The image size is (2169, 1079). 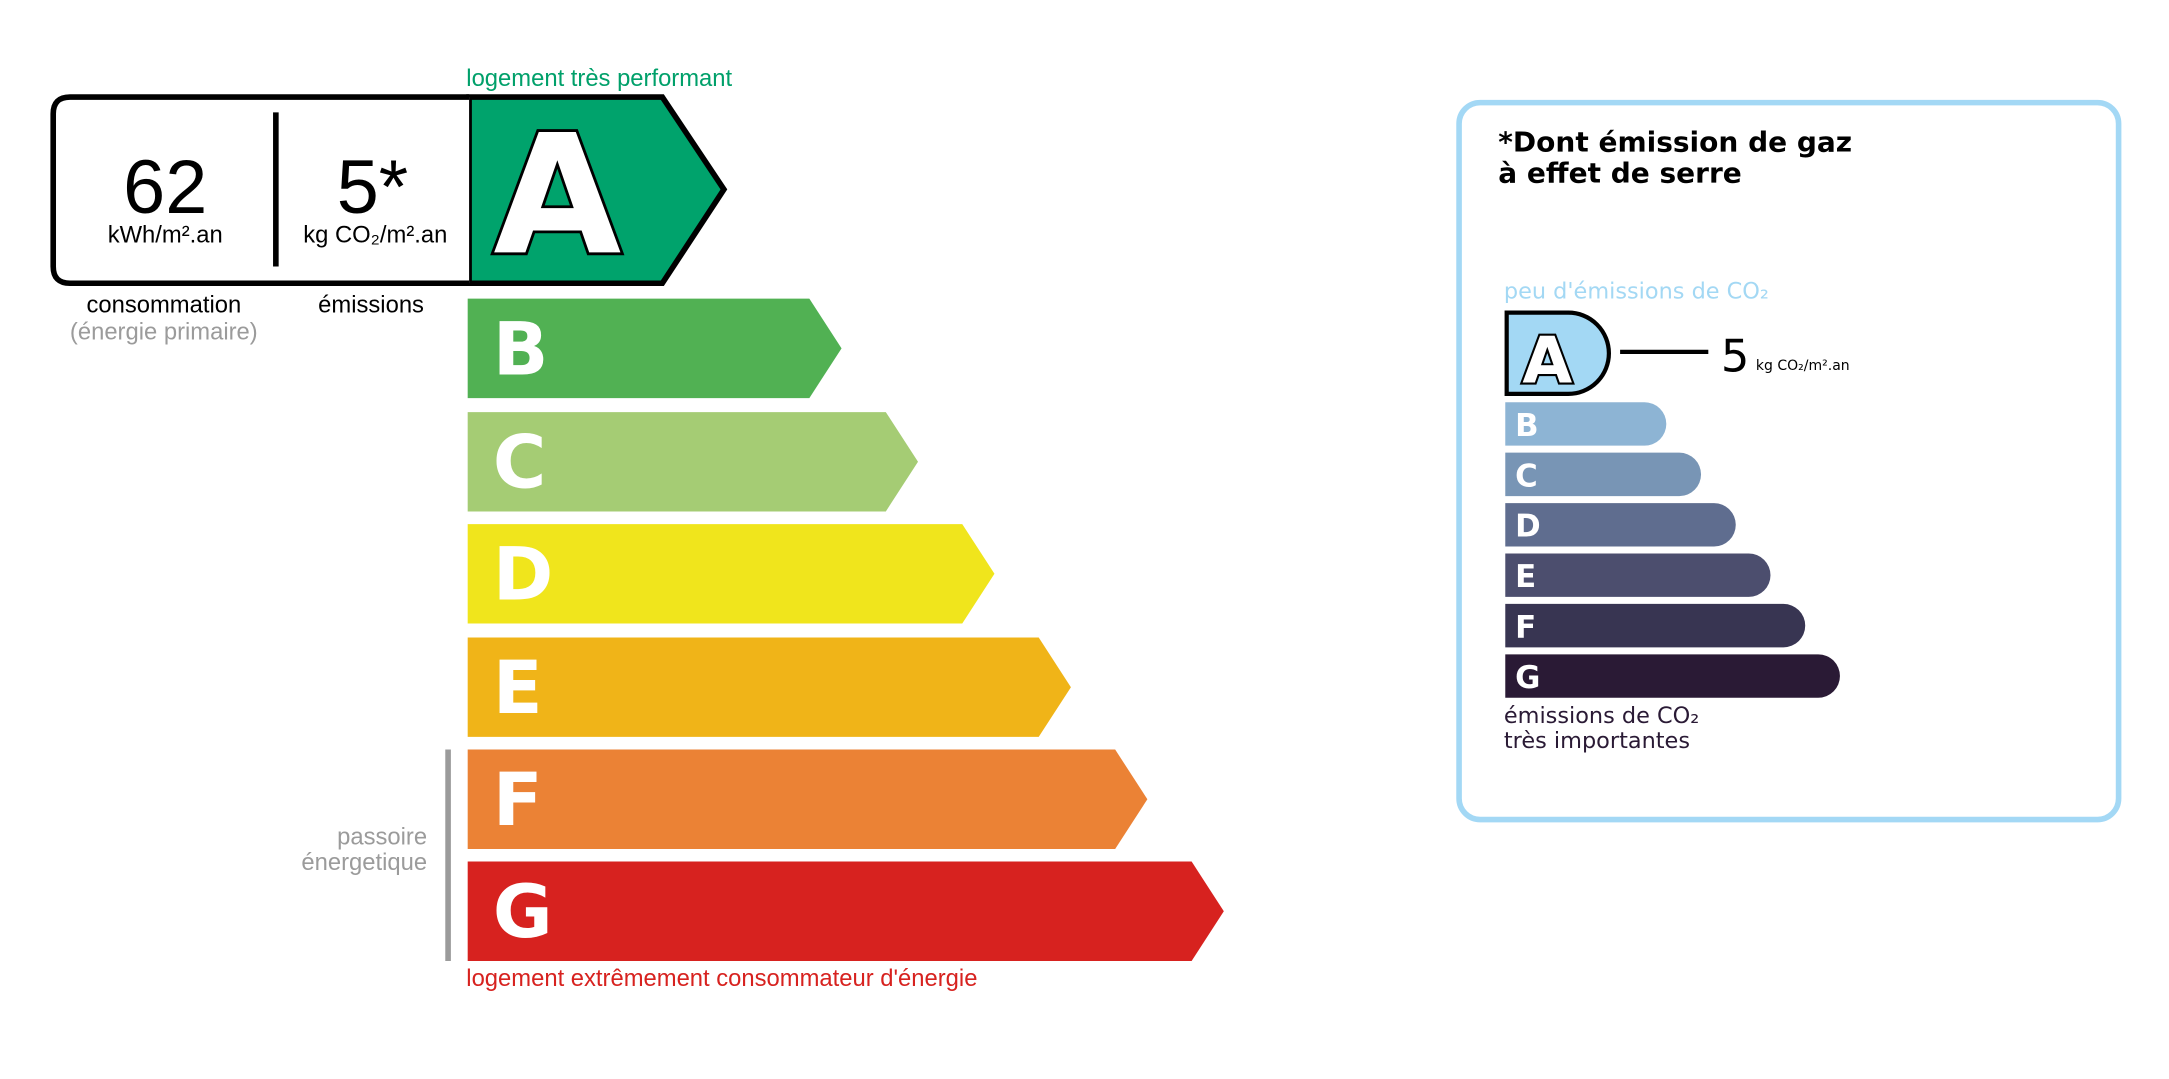 I want to click on ghg-class-a-shape, so click(x=1557, y=353).